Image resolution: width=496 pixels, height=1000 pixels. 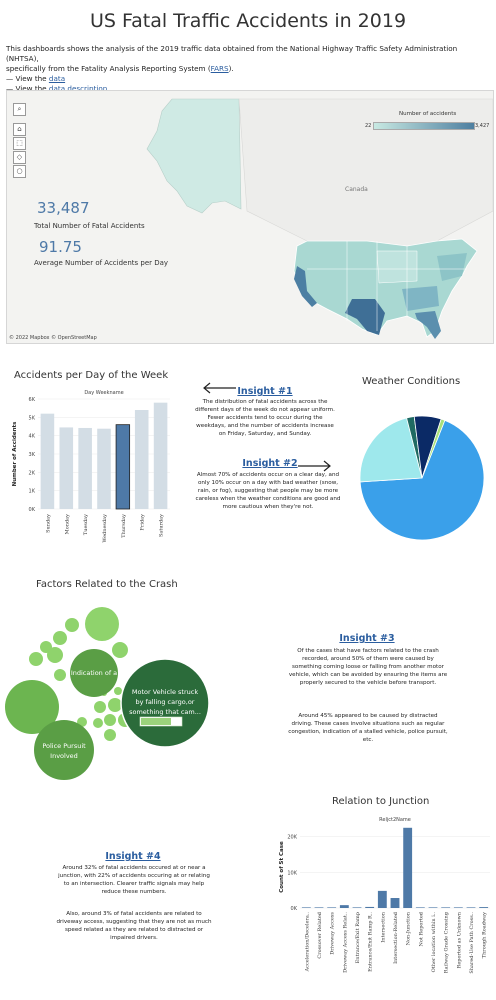 I want to click on total-accidents-value: 33,487, so click(x=63, y=208).